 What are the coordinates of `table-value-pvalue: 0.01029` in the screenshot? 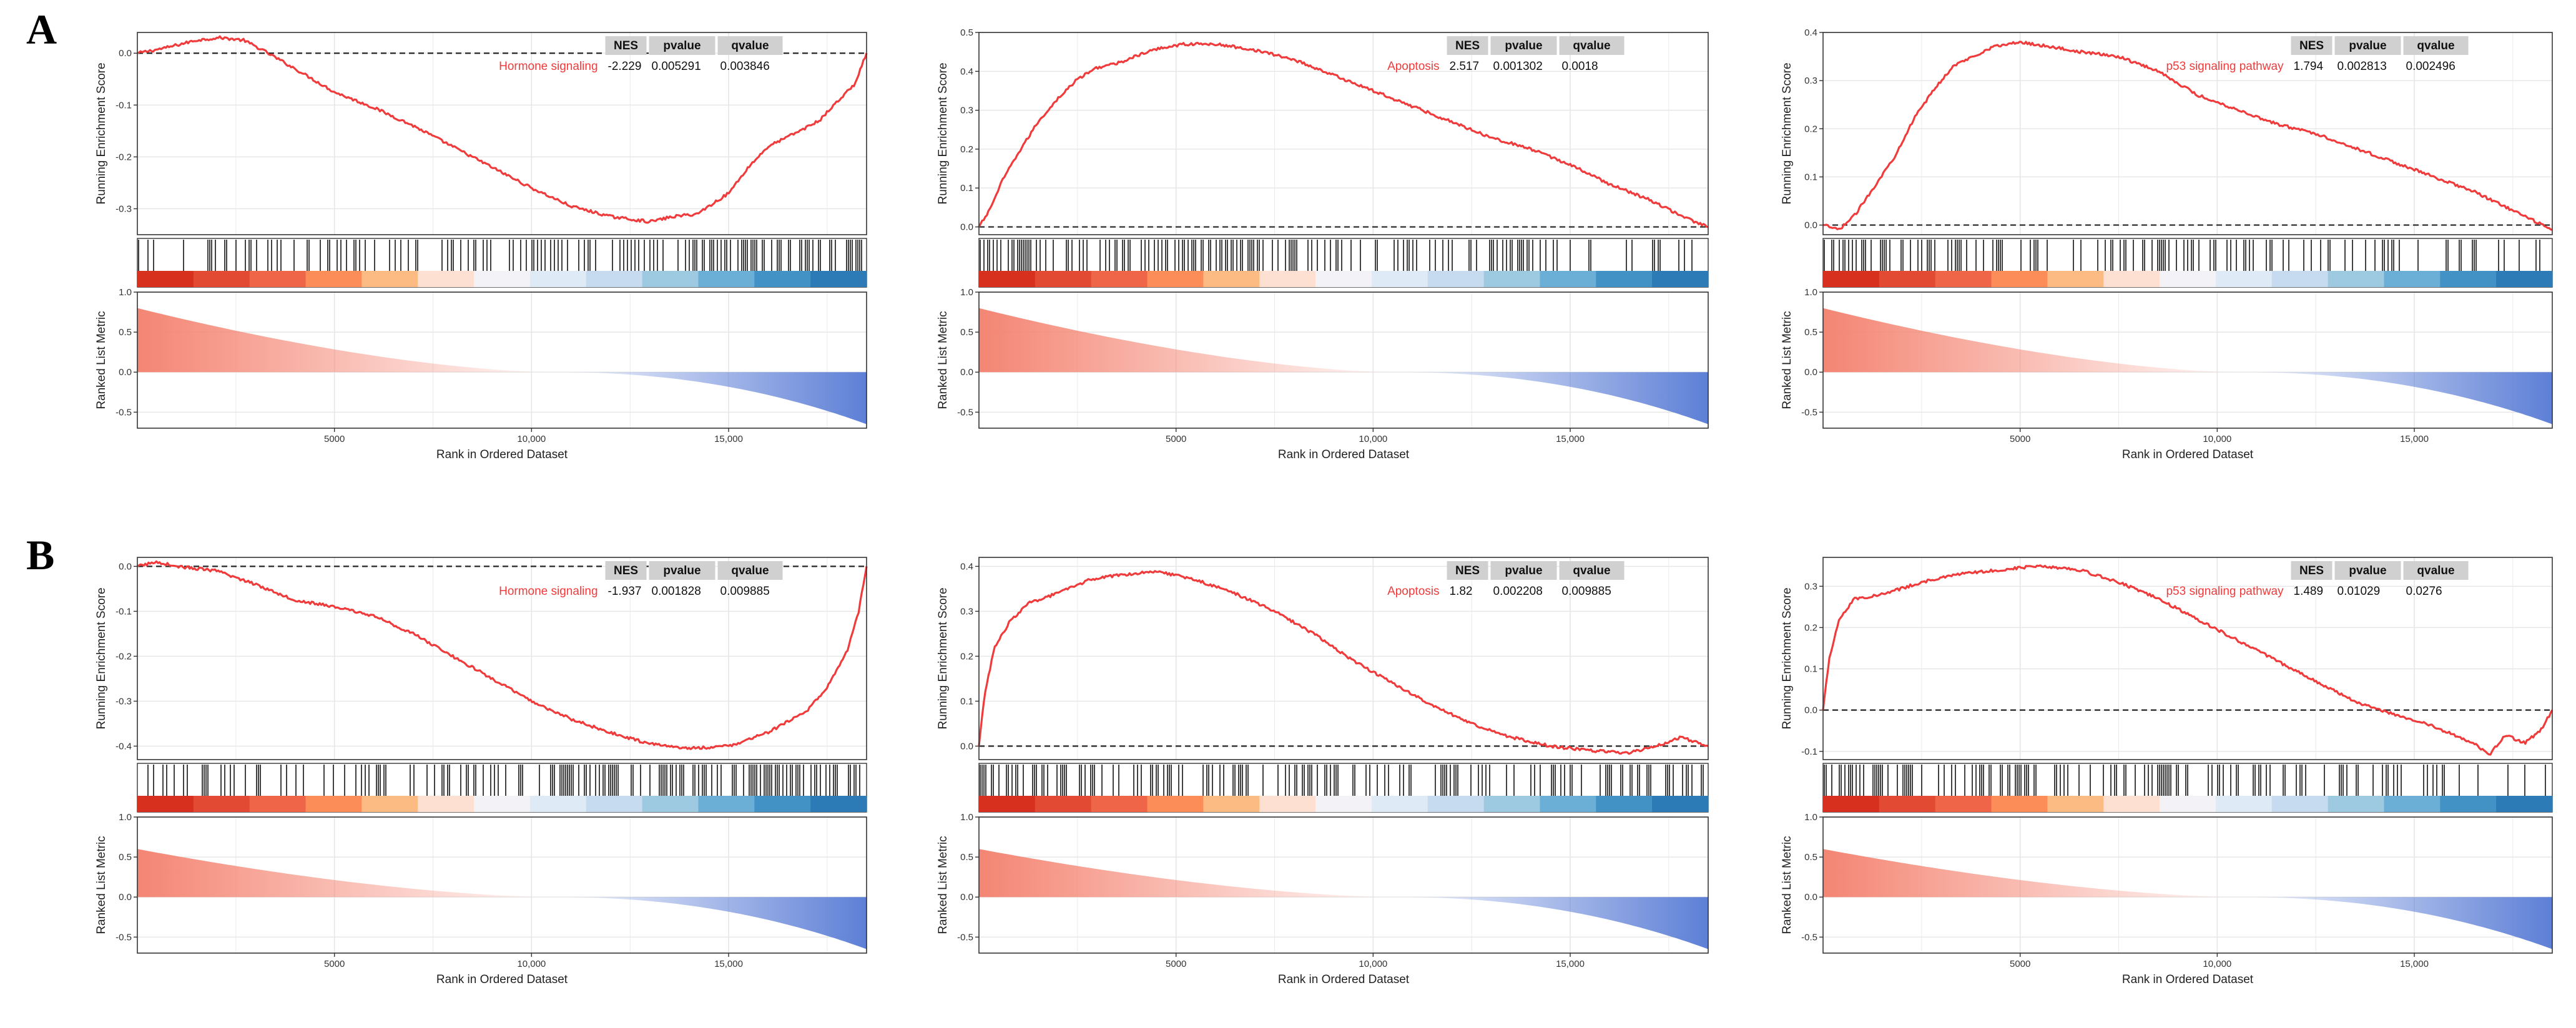 It's located at (2359, 591).